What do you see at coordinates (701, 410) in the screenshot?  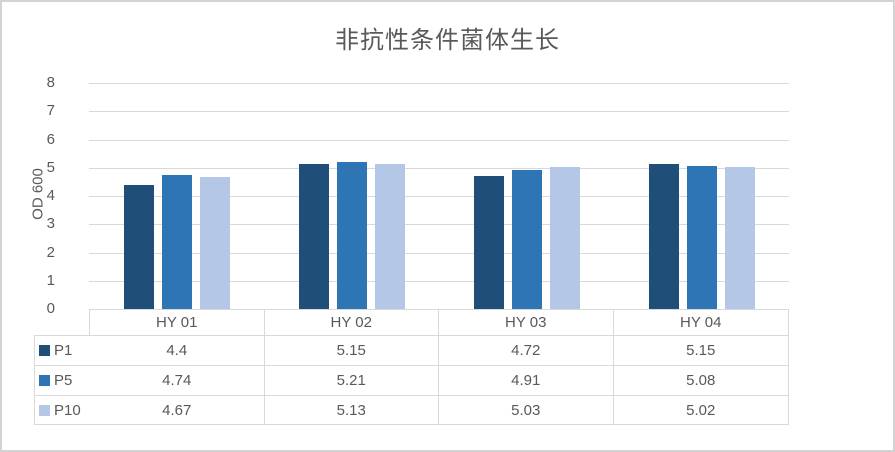 I see `table-value-P10-HY04: 5.02` at bounding box center [701, 410].